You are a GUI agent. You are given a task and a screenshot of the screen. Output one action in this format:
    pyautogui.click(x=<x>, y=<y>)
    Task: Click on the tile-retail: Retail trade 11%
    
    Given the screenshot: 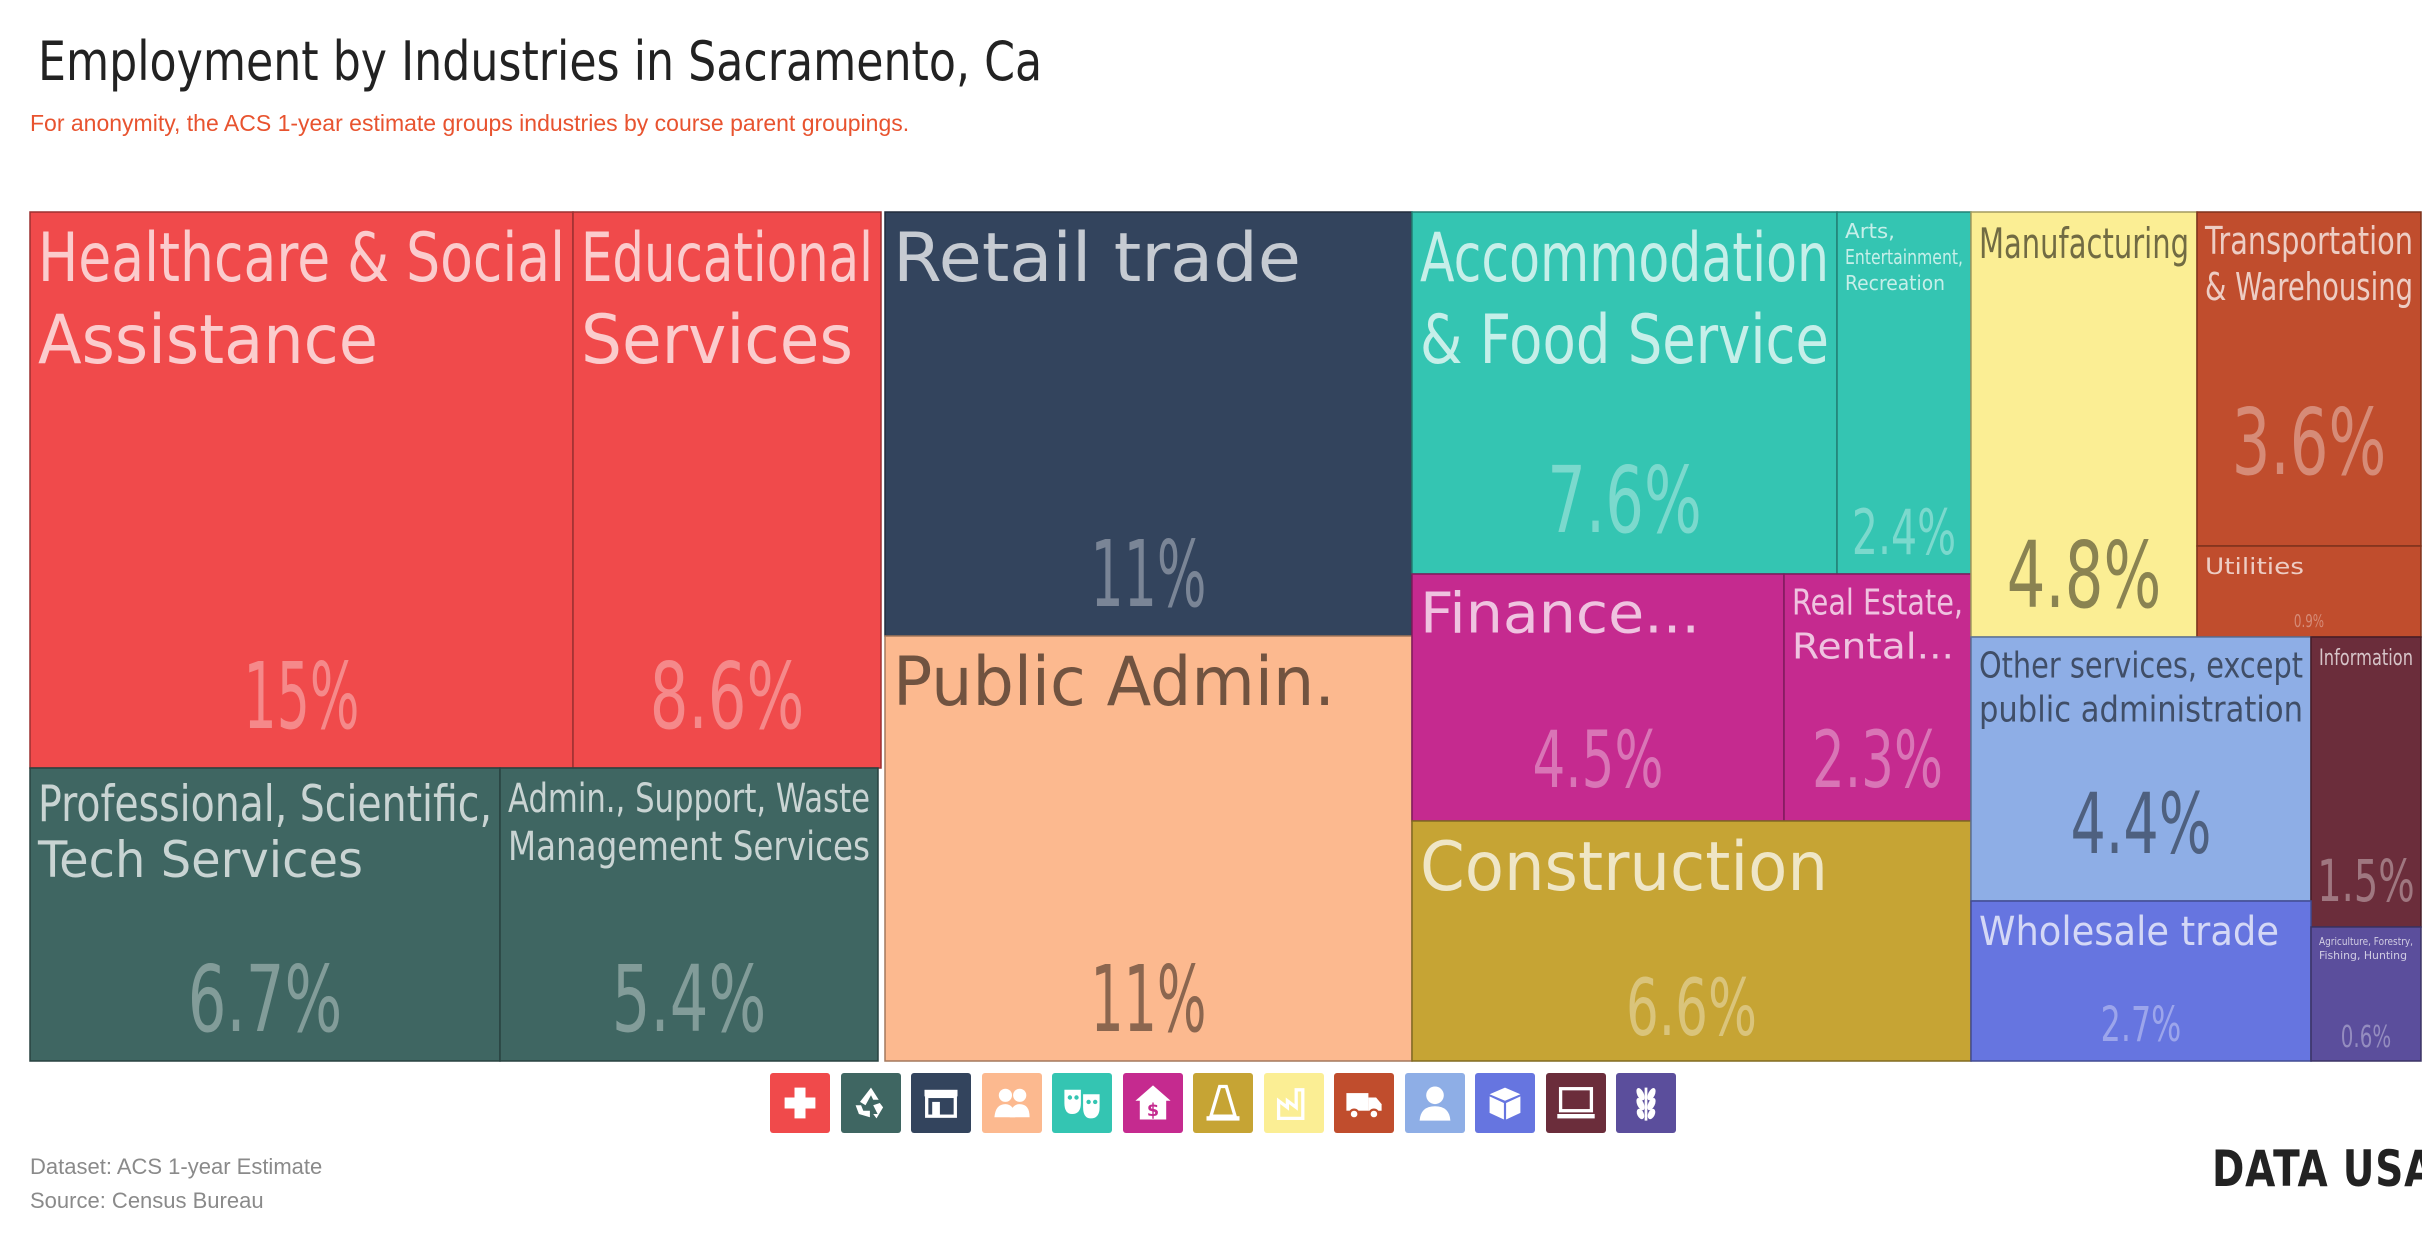 What is the action you would take?
    pyautogui.click(x=1148, y=424)
    